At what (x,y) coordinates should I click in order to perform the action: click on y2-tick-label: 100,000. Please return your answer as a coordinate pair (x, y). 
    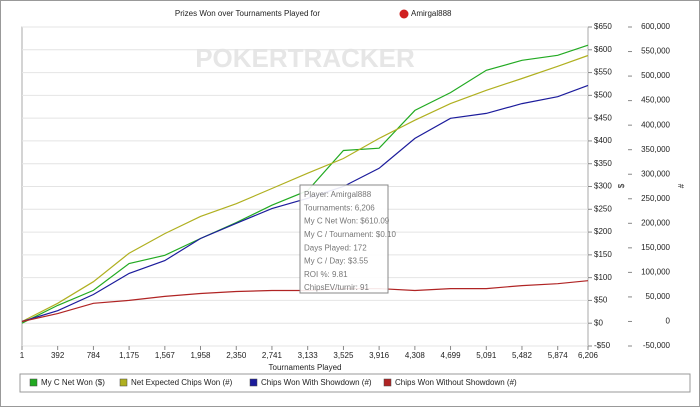
    Looking at the image, I should click on (655, 271).